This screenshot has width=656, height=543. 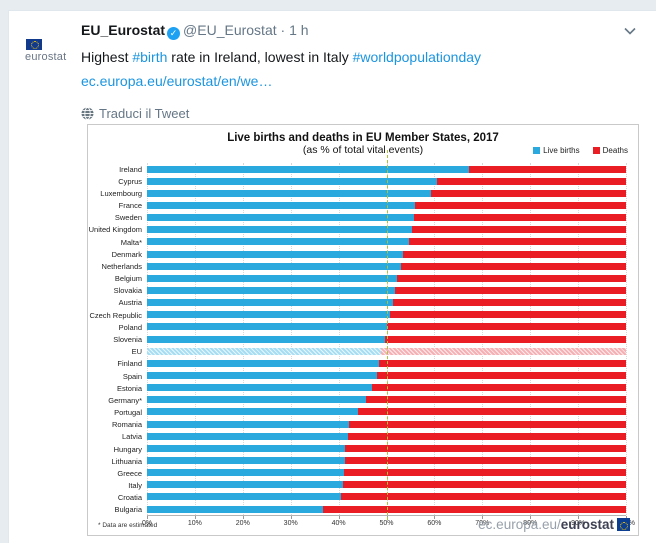 What do you see at coordinates (127, 449) in the screenshot?
I see `country-label: Hungary` at bounding box center [127, 449].